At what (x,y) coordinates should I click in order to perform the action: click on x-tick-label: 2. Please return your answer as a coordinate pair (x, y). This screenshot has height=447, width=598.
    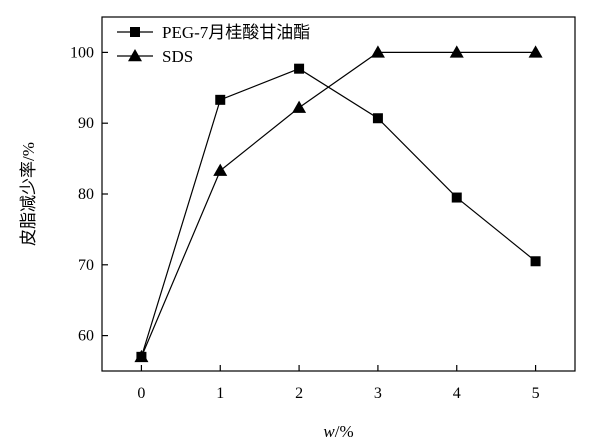
    Looking at the image, I should click on (299, 393).